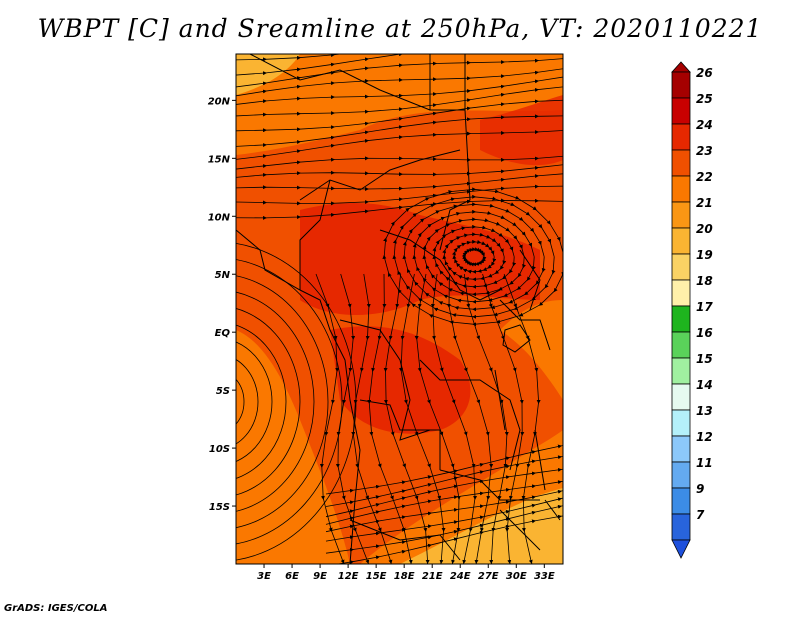  What do you see at coordinates (376, 576) in the screenshot?
I see `lon-tick-label: 15E` at bounding box center [376, 576].